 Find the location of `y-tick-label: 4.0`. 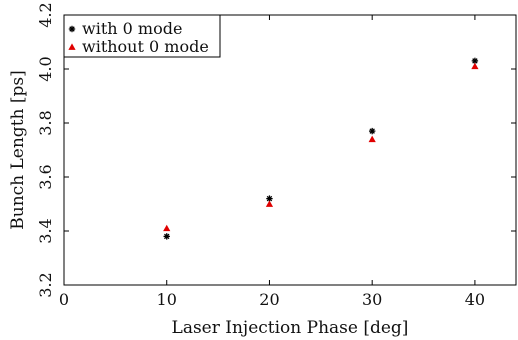

y-tick-label: 4.0 is located at coordinates (45, 68).